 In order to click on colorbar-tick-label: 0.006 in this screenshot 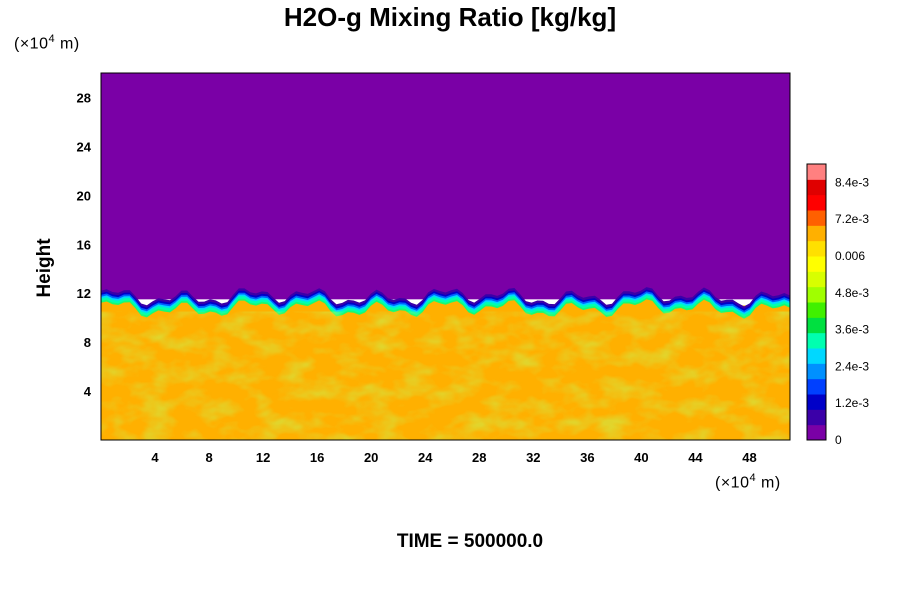, I will do `click(850, 256)`.